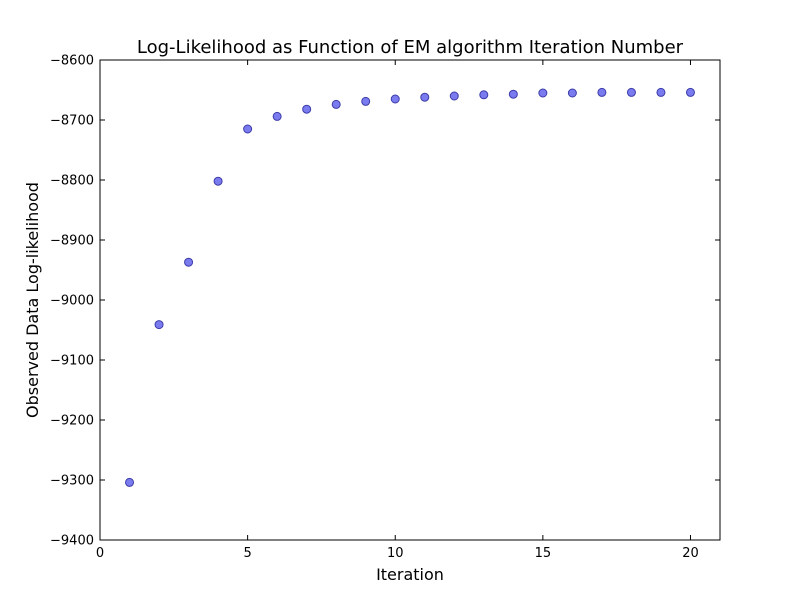  I want to click on y-tick-label: −9400, so click(72, 541).